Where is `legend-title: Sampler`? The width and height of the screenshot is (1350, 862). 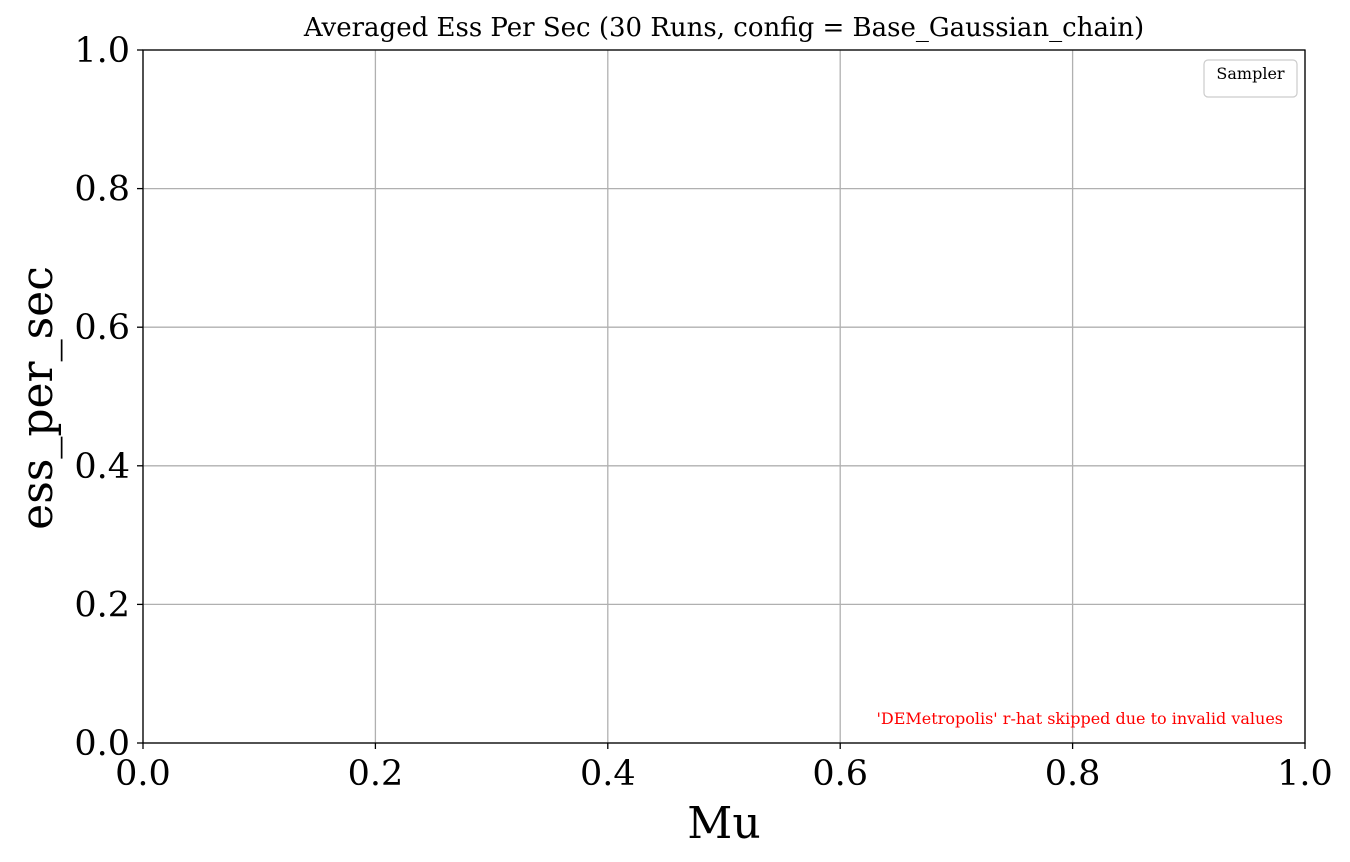
legend-title: Sampler is located at coordinates (1250, 73).